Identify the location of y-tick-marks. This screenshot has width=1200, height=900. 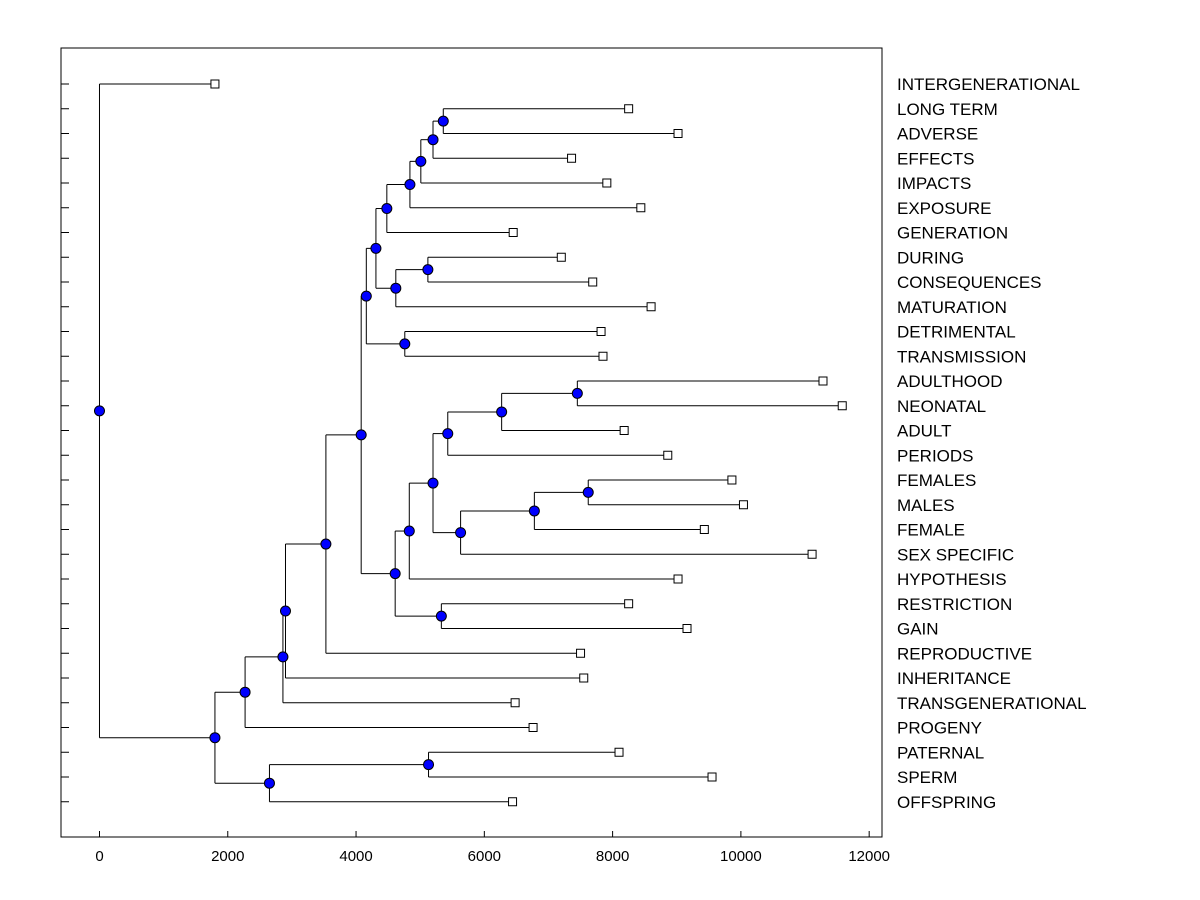
(65, 443).